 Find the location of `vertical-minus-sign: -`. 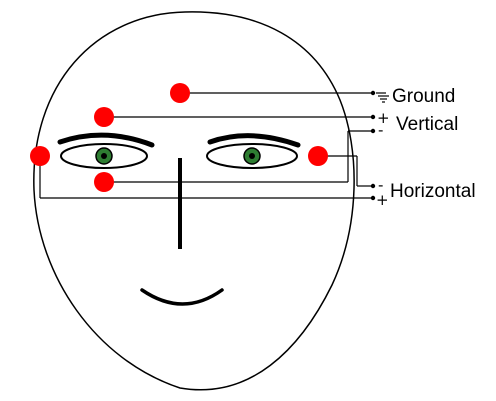

vertical-minus-sign: - is located at coordinates (380, 130).